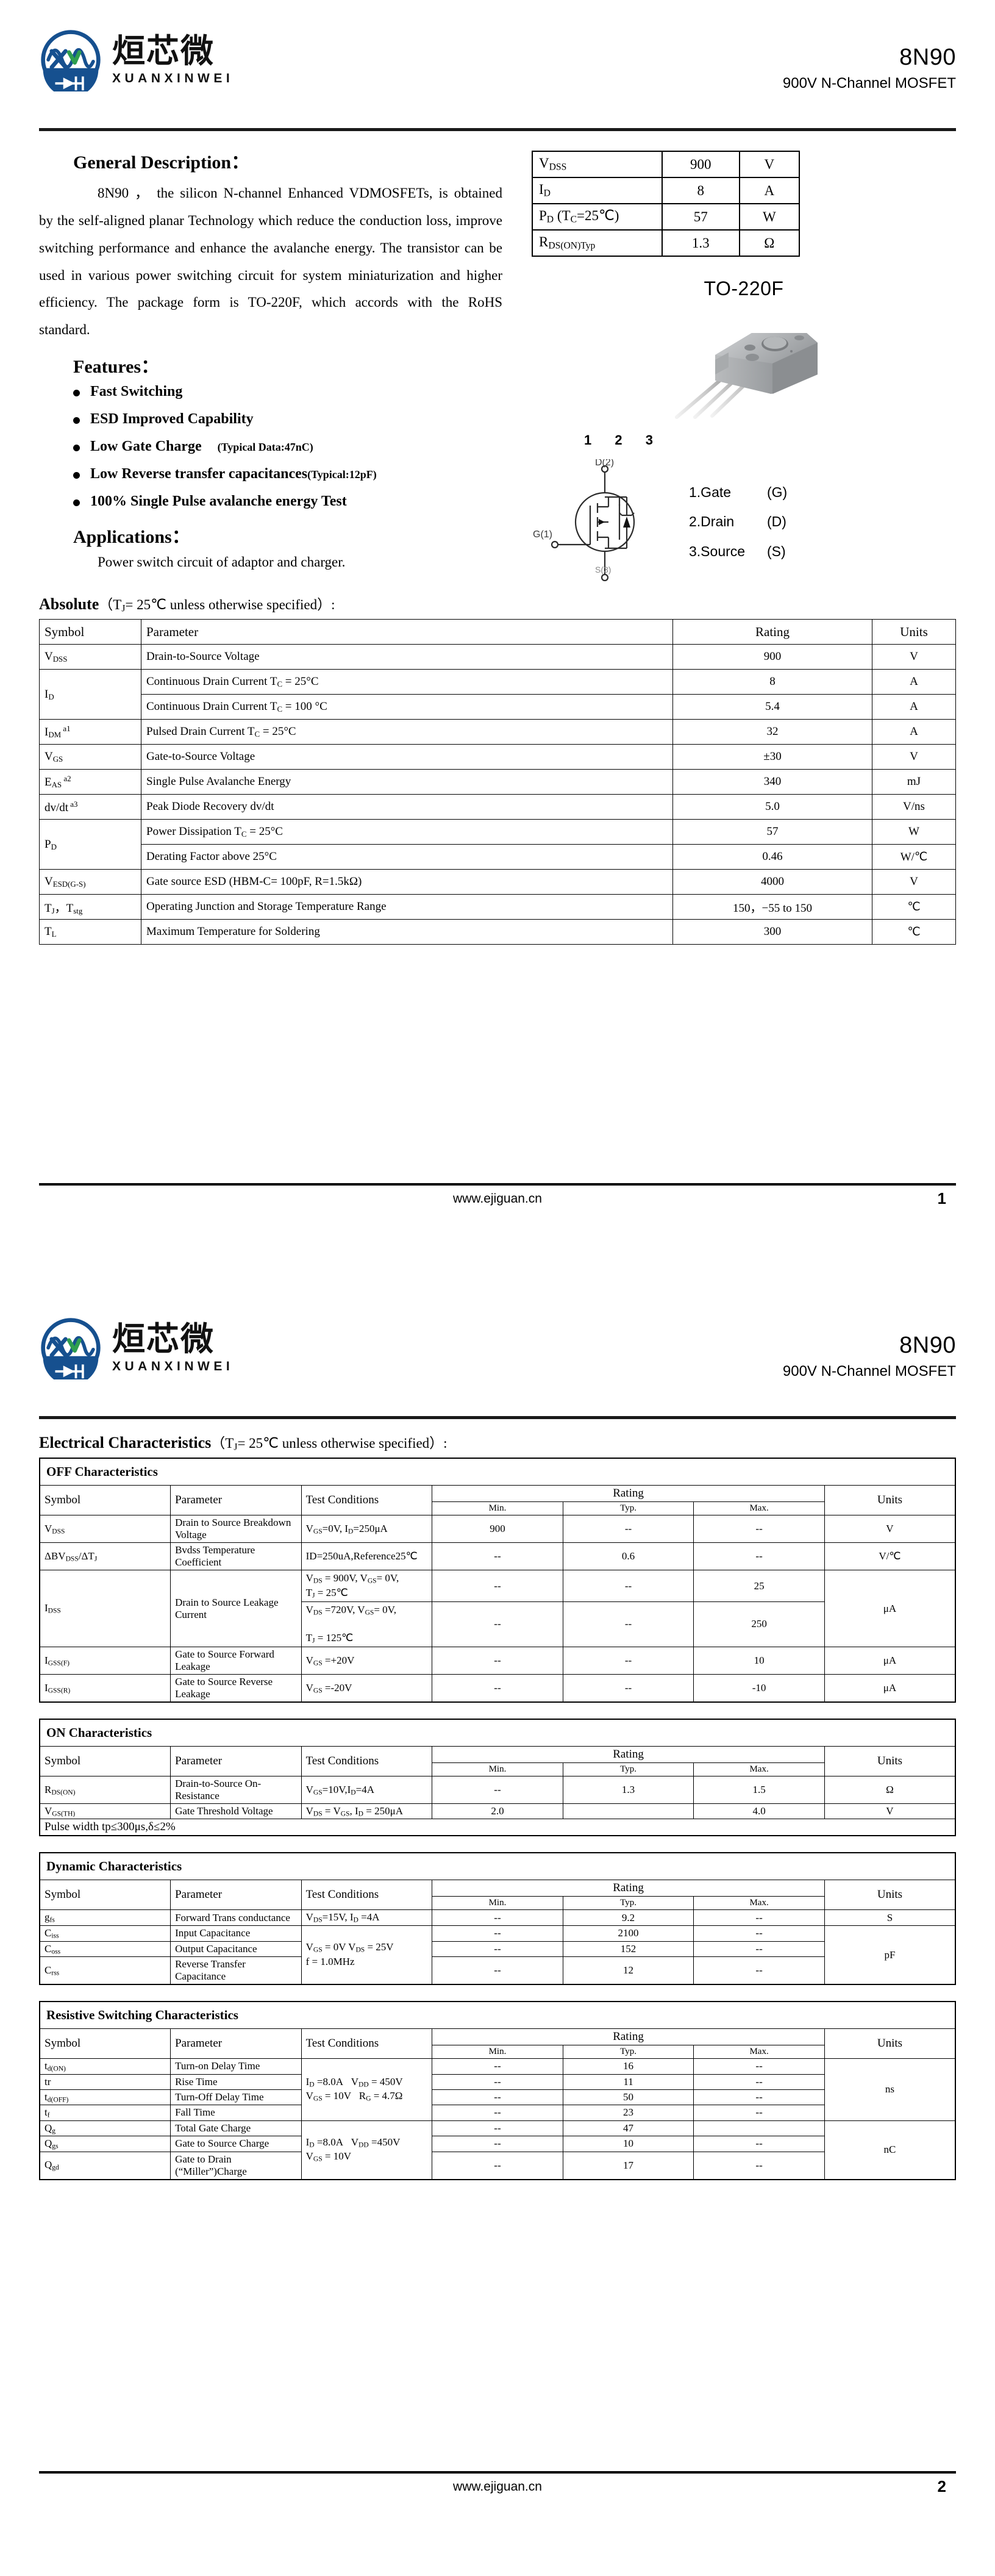  Describe the element at coordinates (367, 2089) in the screenshot. I see `row-test-conditions: ID =8.0A VDD = 450V VGS = 10V RG = 4.7Ω` at that location.